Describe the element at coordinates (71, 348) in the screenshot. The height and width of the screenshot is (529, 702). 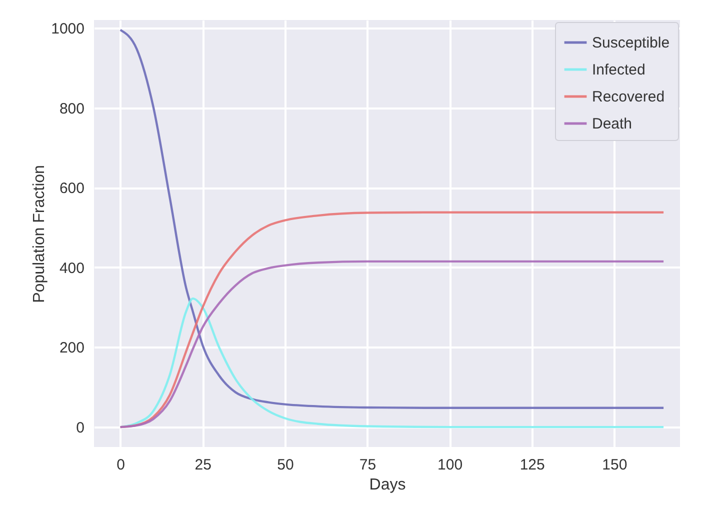
I see `y-tick-label: 200` at that location.